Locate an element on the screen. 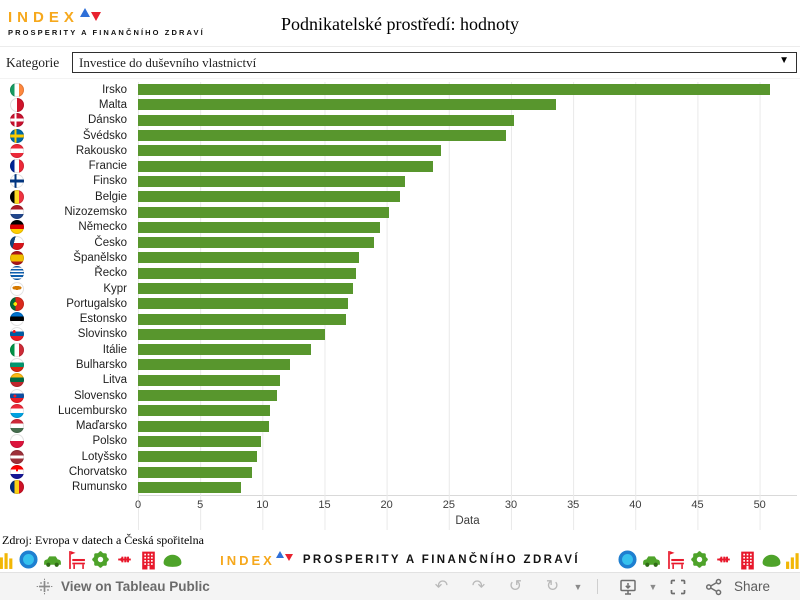 The height and width of the screenshot is (600, 800). chart-row: Finsko is located at coordinates (400, 181).